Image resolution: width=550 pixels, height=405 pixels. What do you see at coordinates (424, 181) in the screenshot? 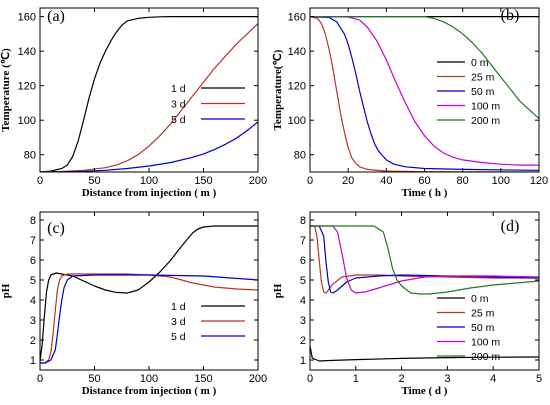
I see `x-tick-label: 60` at bounding box center [424, 181].